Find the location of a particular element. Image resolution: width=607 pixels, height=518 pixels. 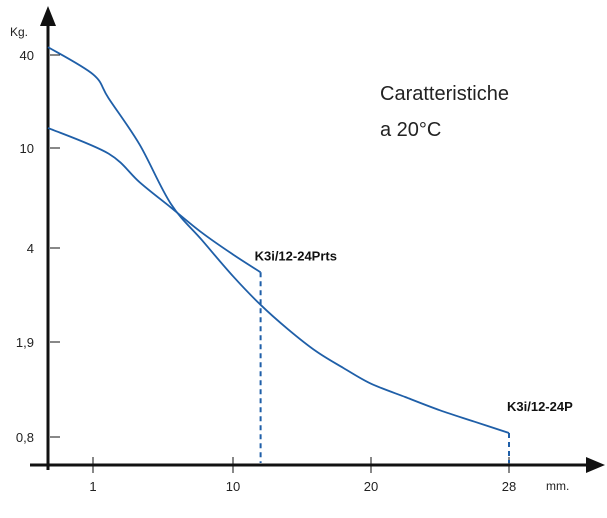

y-ticks: 40 10 4 1,9 0,8 is located at coordinates (38, 246).